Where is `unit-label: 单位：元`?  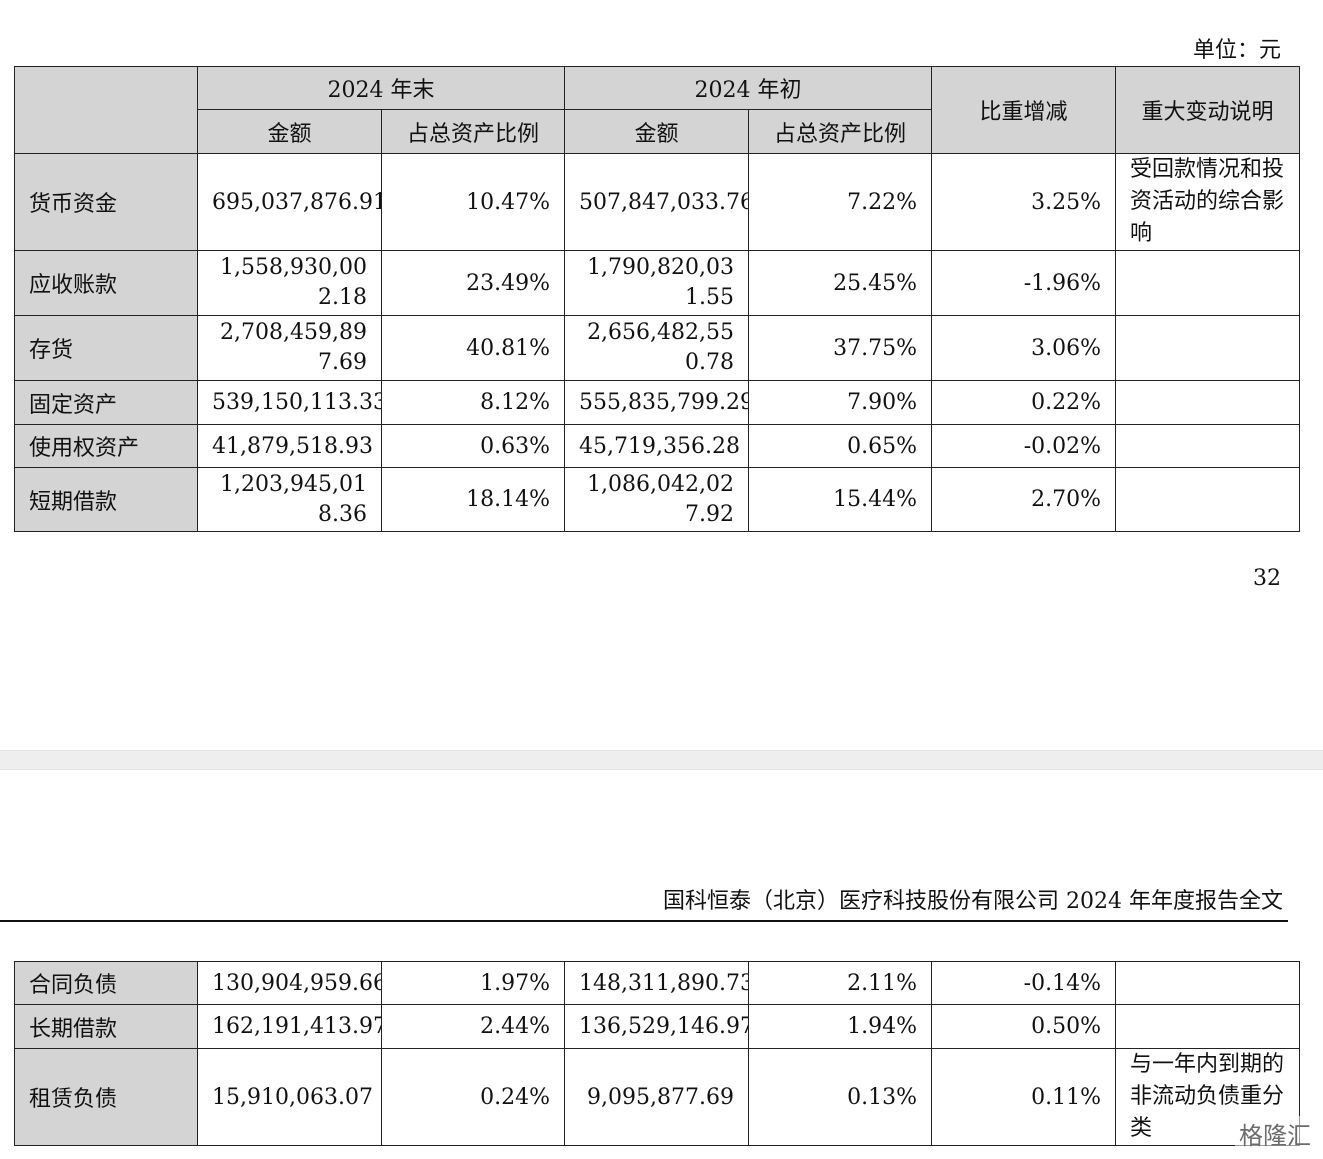 unit-label: 单位：元 is located at coordinates (1236, 50).